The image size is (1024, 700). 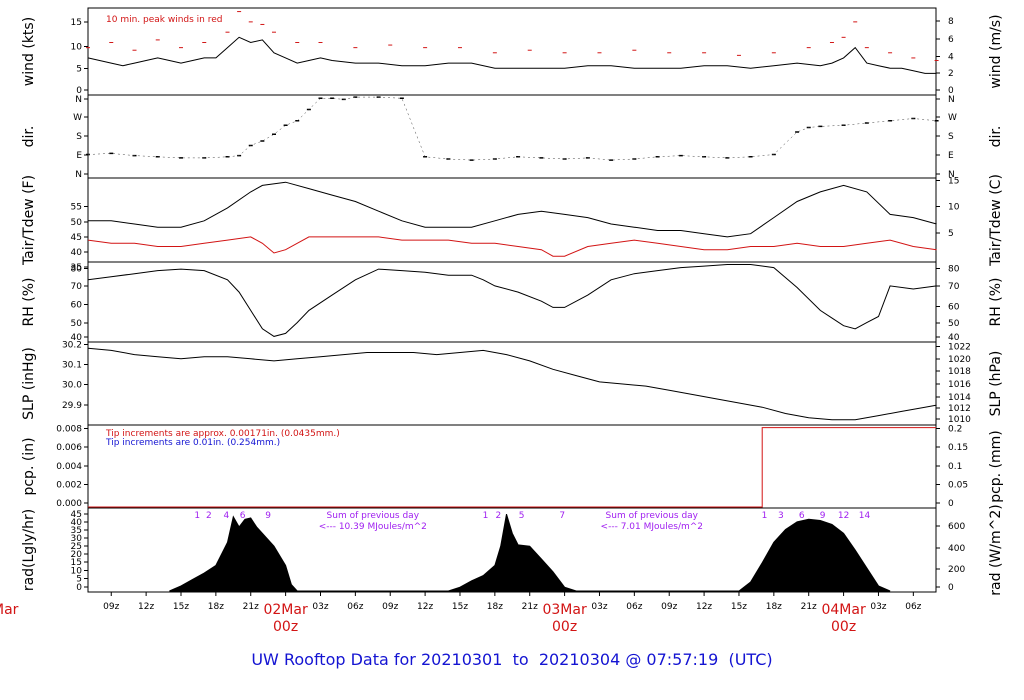 What do you see at coordinates (209, 516) in the screenshot?
I see `solar-hour-label: 2` at bounding box center [209, 516].